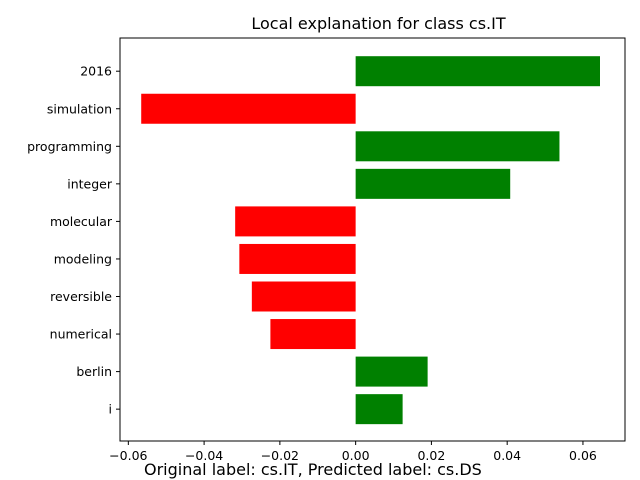  I want to click on bar-simulation, so click(248, 108).